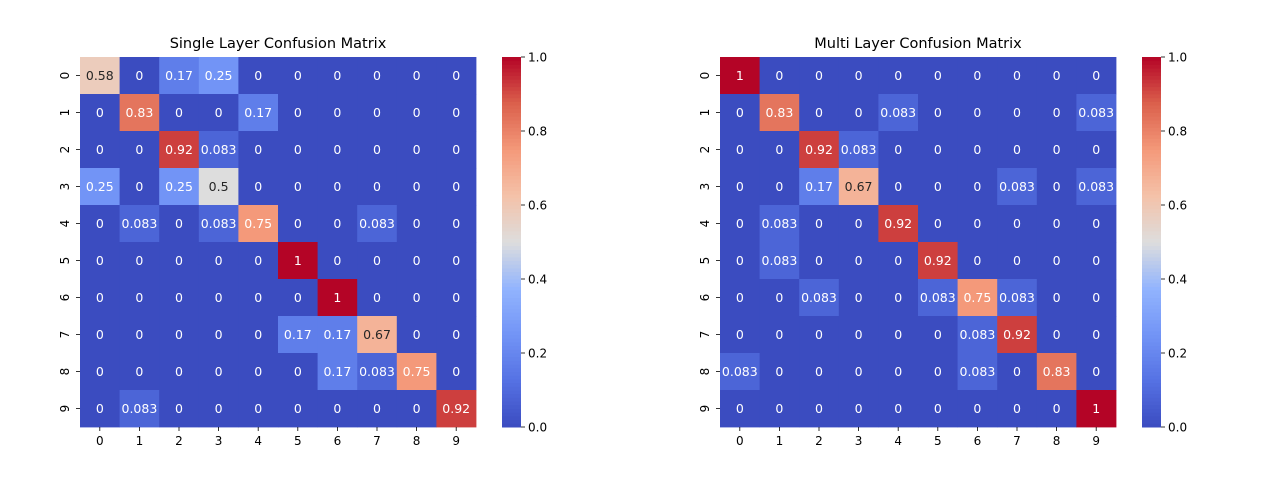 The height and width of the screenshot is (484, 1280). I want to click on cell-value-label: 0.25, so click(219, 75).